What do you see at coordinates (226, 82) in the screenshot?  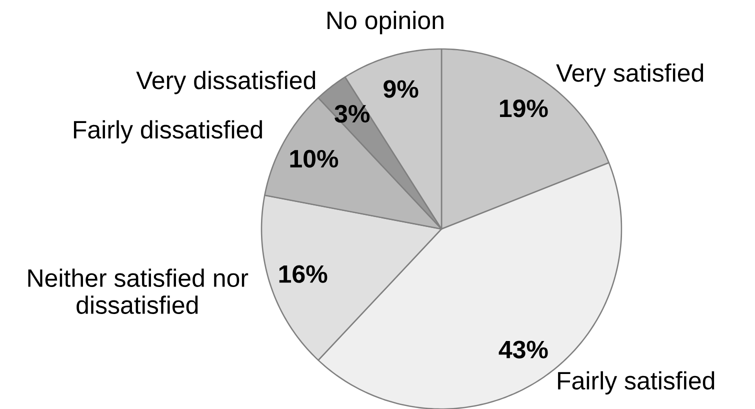 I see `slice-label: Very dissatisfied` at bounding box center [226, 82].